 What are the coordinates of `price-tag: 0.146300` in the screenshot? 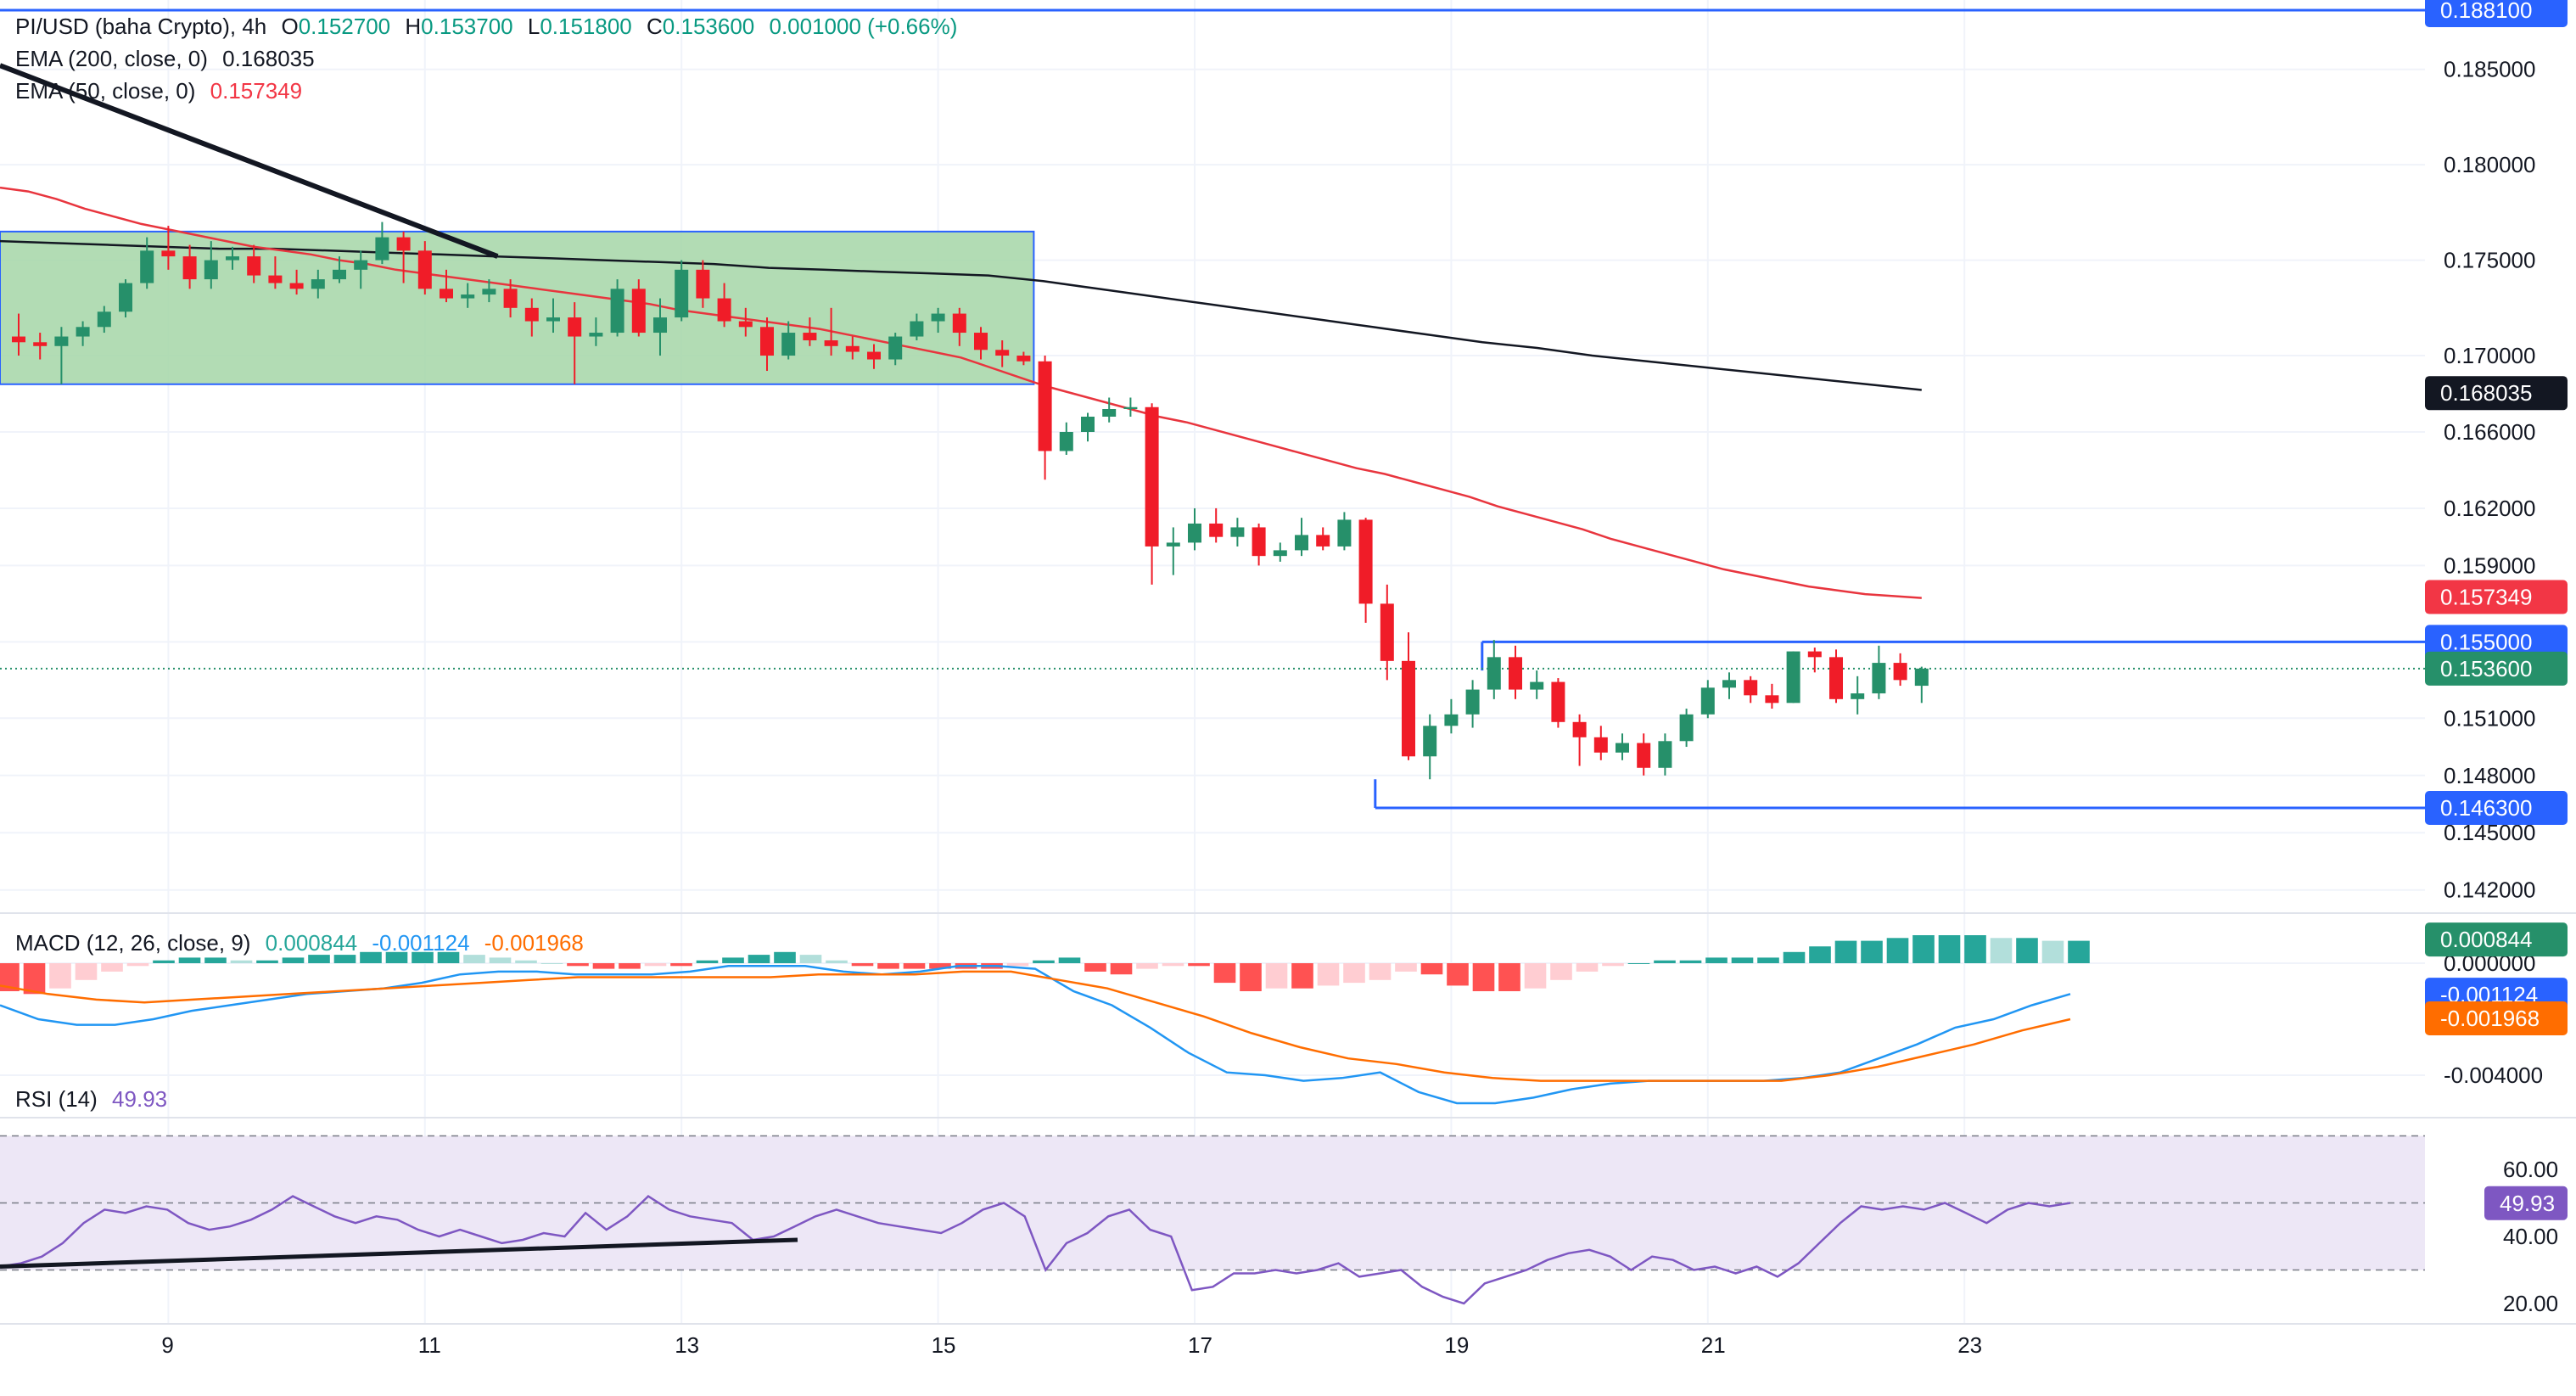 It's located at (2486, 808).